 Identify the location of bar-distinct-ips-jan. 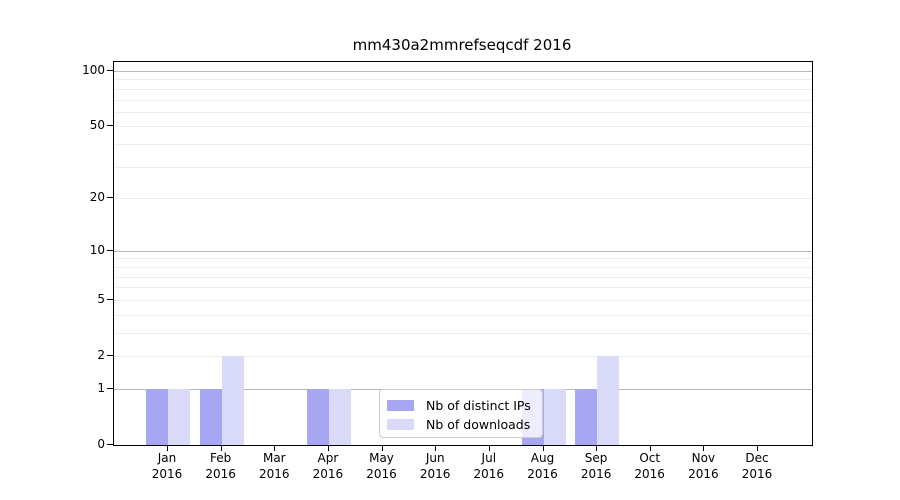
(157, 416).